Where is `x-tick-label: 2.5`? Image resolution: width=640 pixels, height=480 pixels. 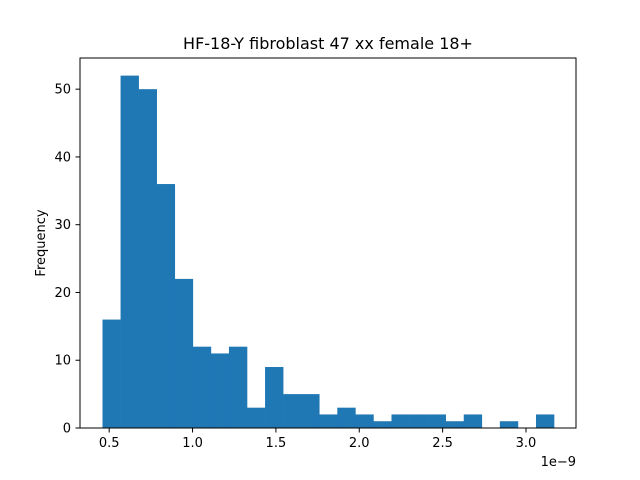
x-tick-label: 2.5 is located at coordinates (442, 443).